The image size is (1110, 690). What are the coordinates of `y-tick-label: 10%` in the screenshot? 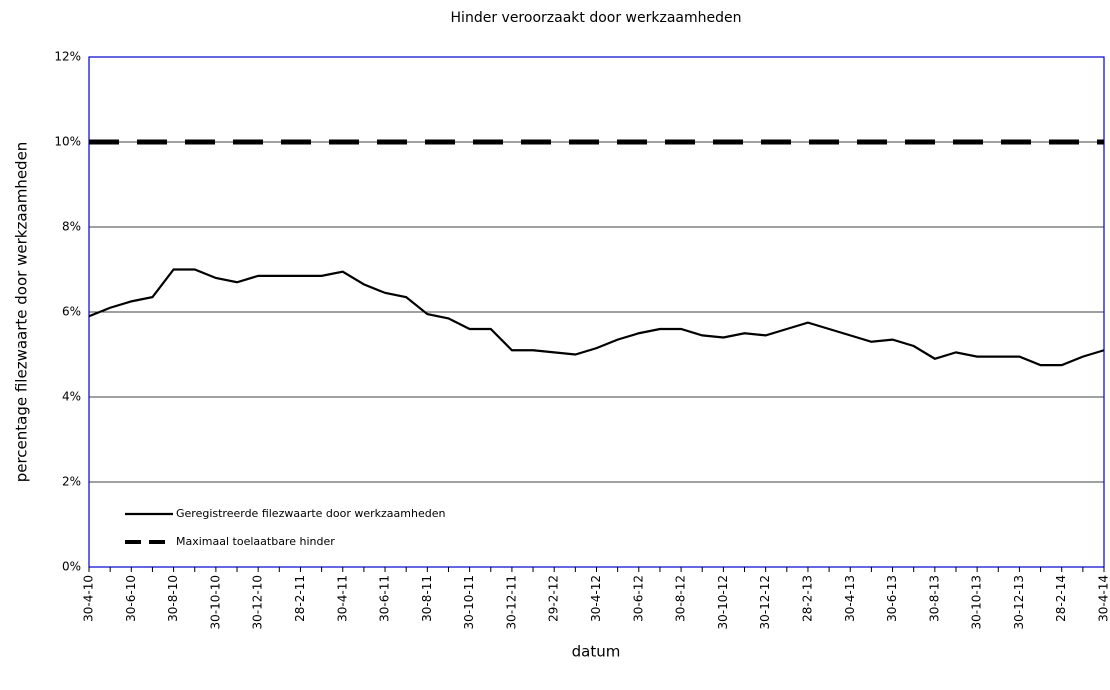 It's located at (67, 142).